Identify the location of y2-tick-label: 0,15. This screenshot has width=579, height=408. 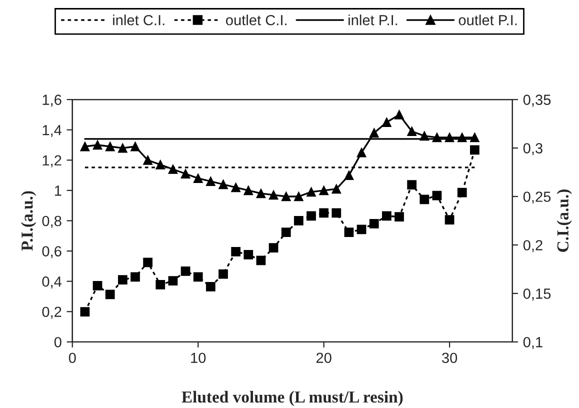
(537, 294).